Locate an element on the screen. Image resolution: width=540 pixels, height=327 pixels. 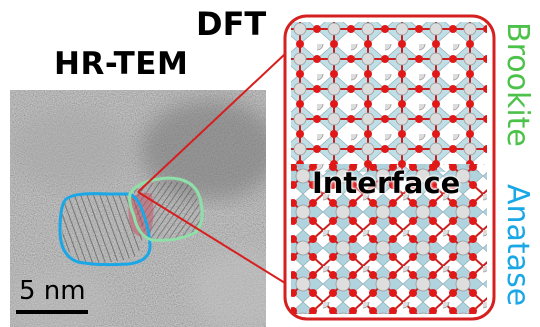
interface-label: Interface is located at coordinates (386, 183).